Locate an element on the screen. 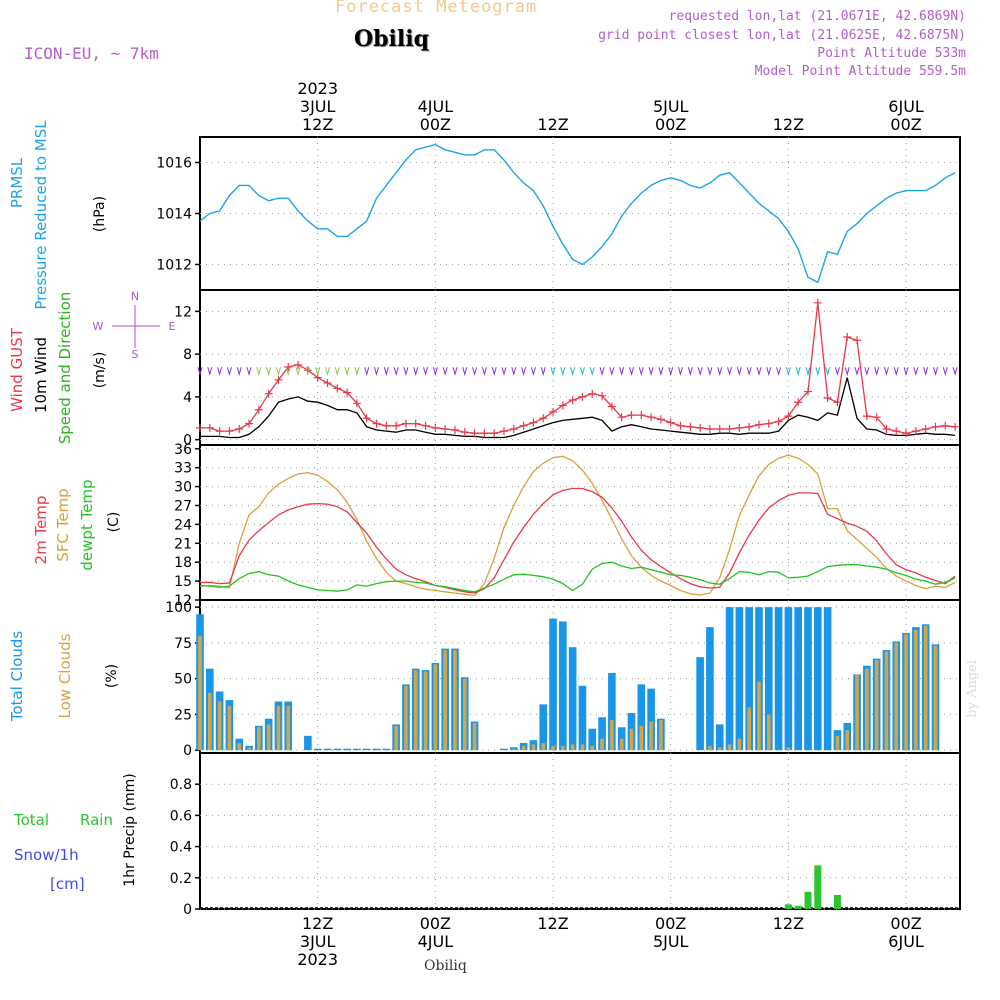 This screenshot has height=1000, width=1000. y-tick-label: 0.8 is located at coordinates (181, 785).